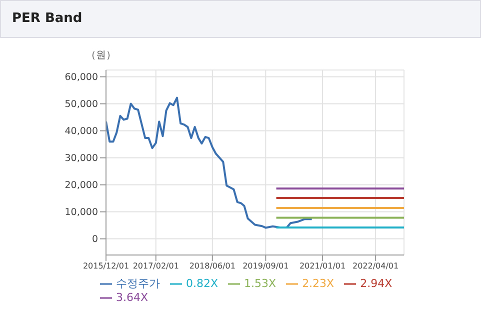 The width and height of the screenshot is (481, 311). What do you see at coordinates (47, 18) in the screenshot?
I see `chart-title: PER Band` at bounding box center [47, 18].